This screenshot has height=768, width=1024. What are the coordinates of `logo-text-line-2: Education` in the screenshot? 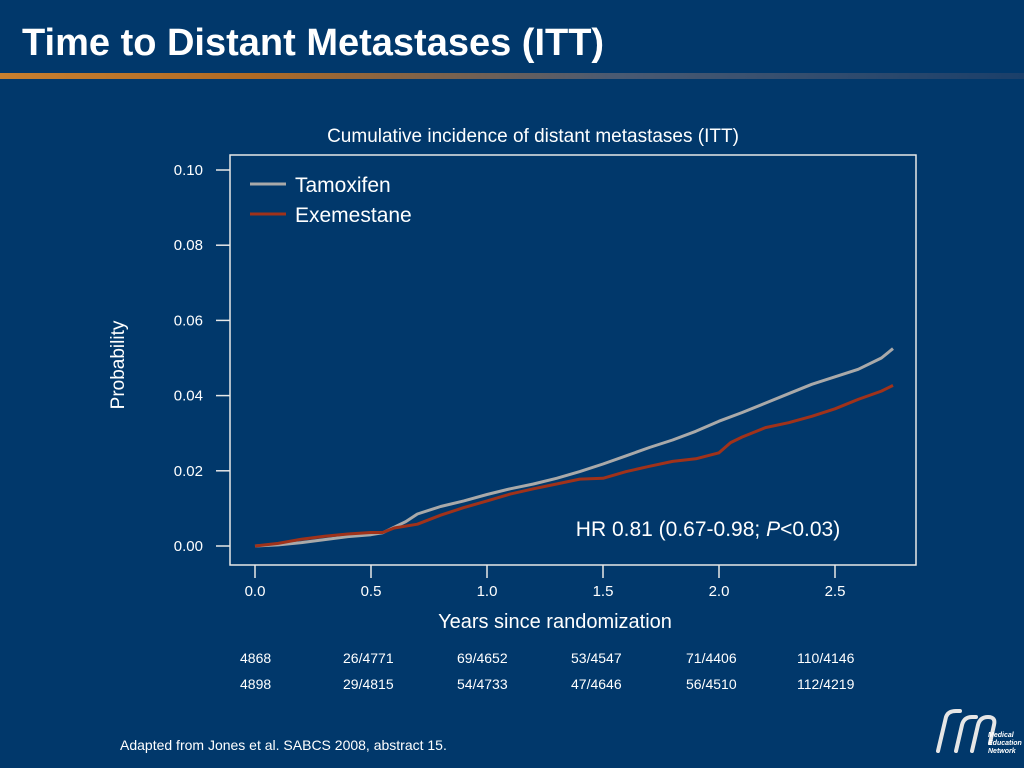 It's located at (1005, 743).